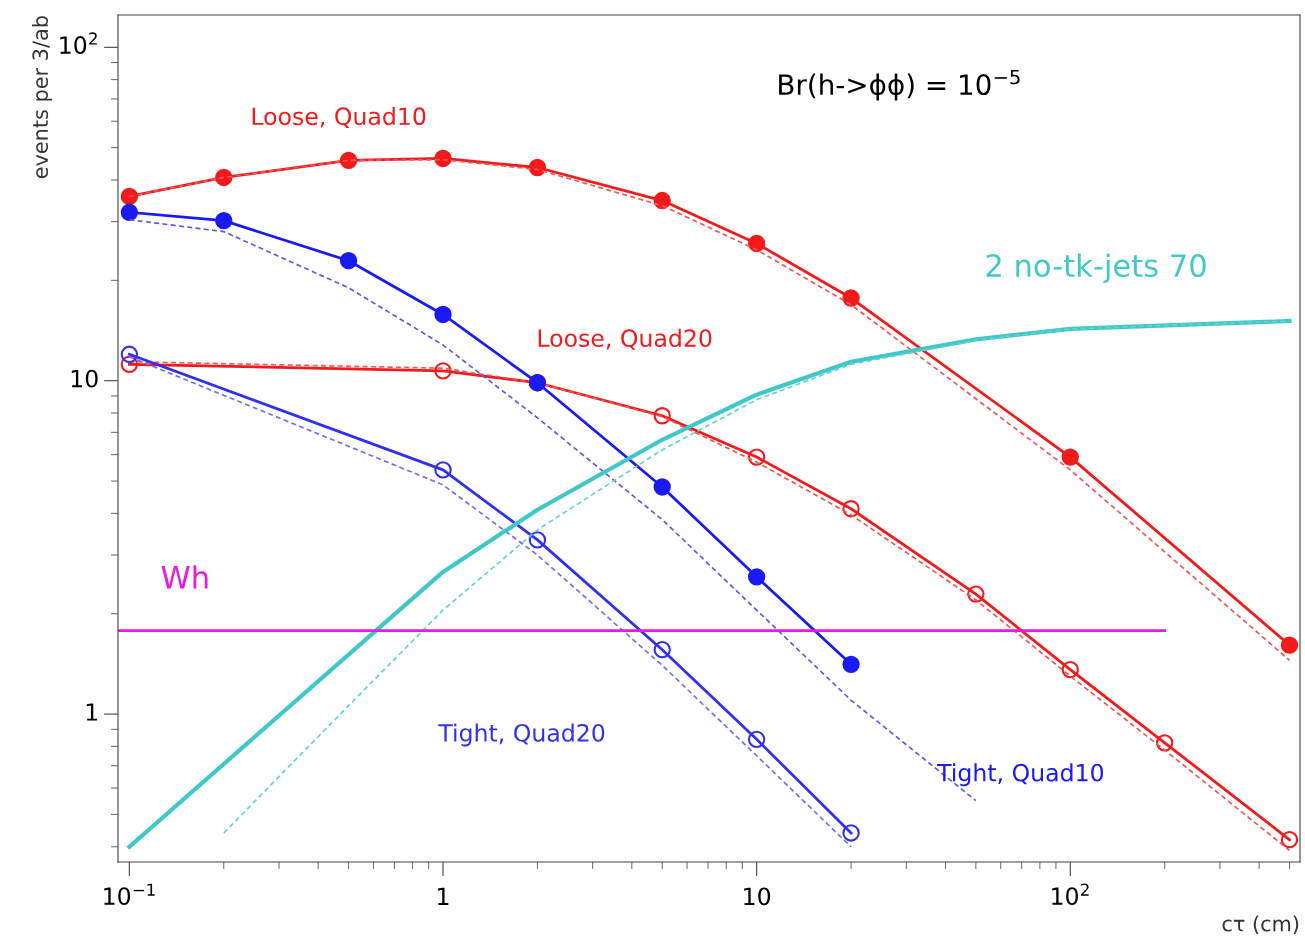 This screenshot has width=1305, height=936. What do you see at coordinates (1260, 924) in the screenshot?
I see `x-axis-title: cτ (cm)` at bounding box center [1260, 924].